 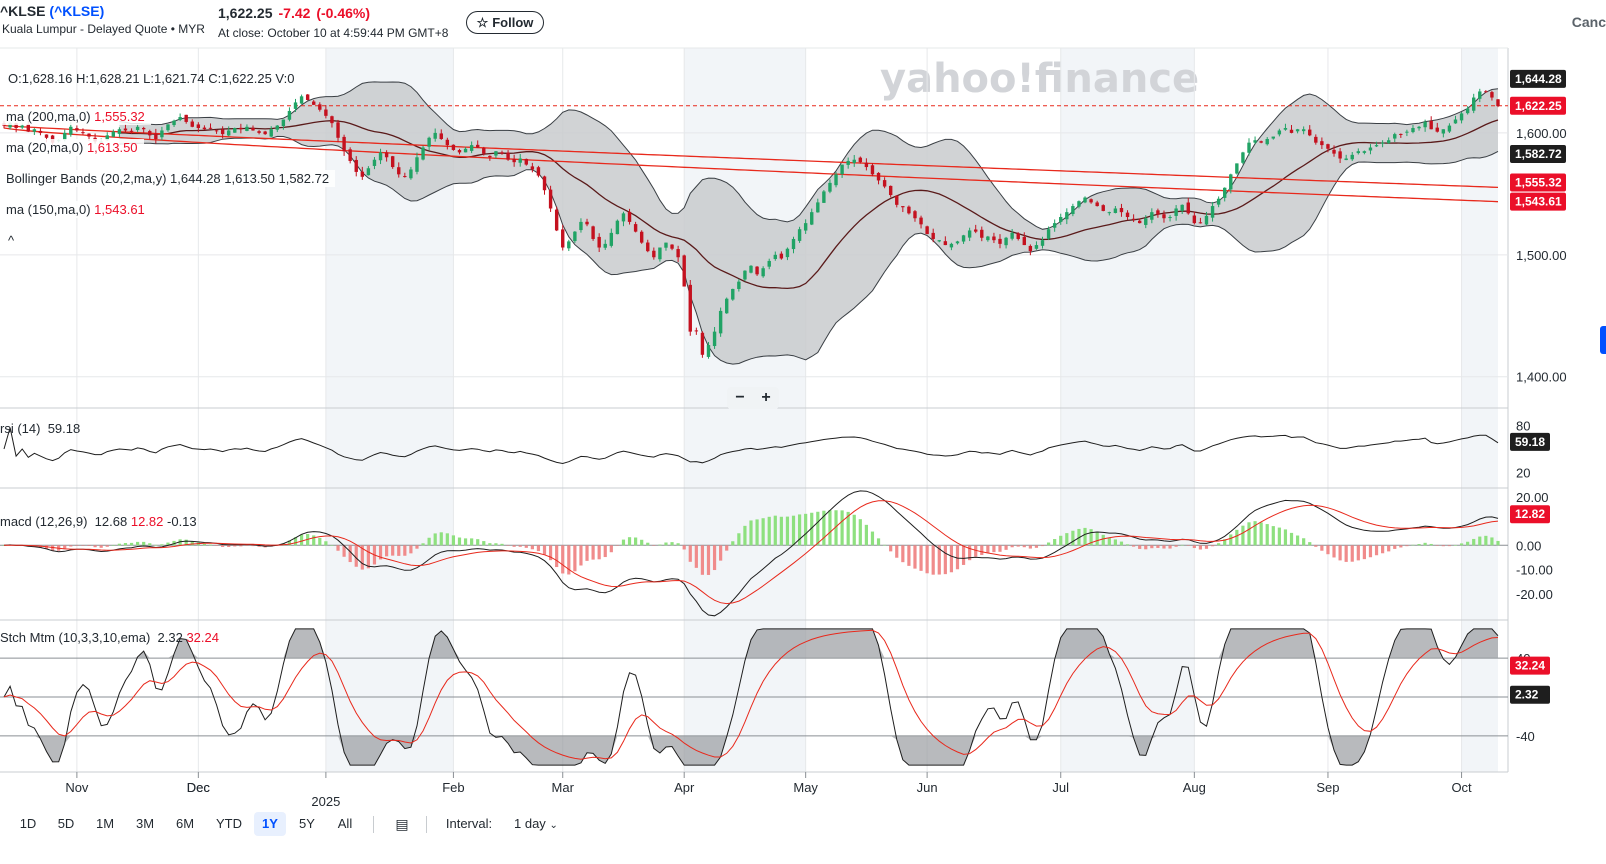 What do you see at coordinates (75, 116) in the screenshot?
I see `legend-ma200: ma (200,ma,0) 1,555.32` at bounding box center [75, 116].